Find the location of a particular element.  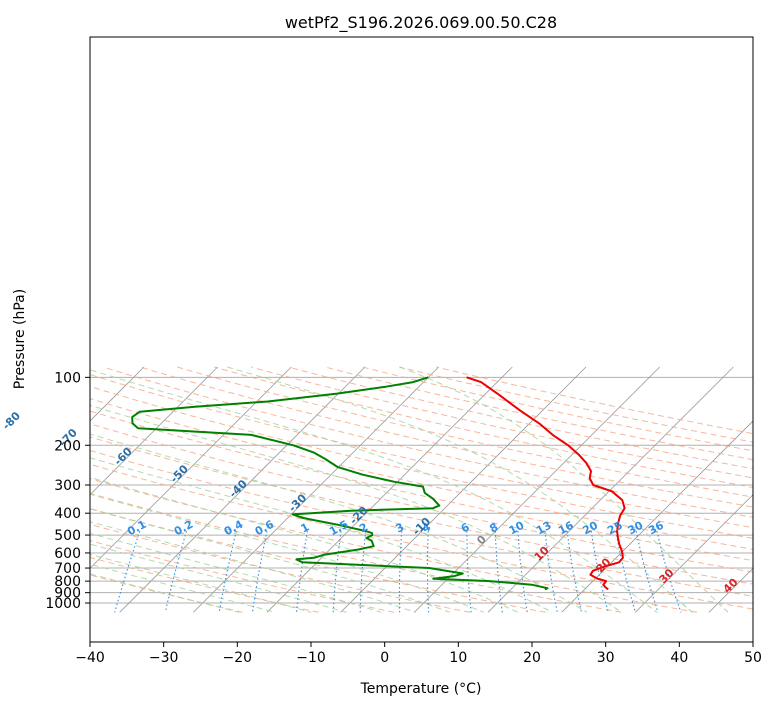

mixing-ratio-label: 3 is located at coordinates (399, 527).